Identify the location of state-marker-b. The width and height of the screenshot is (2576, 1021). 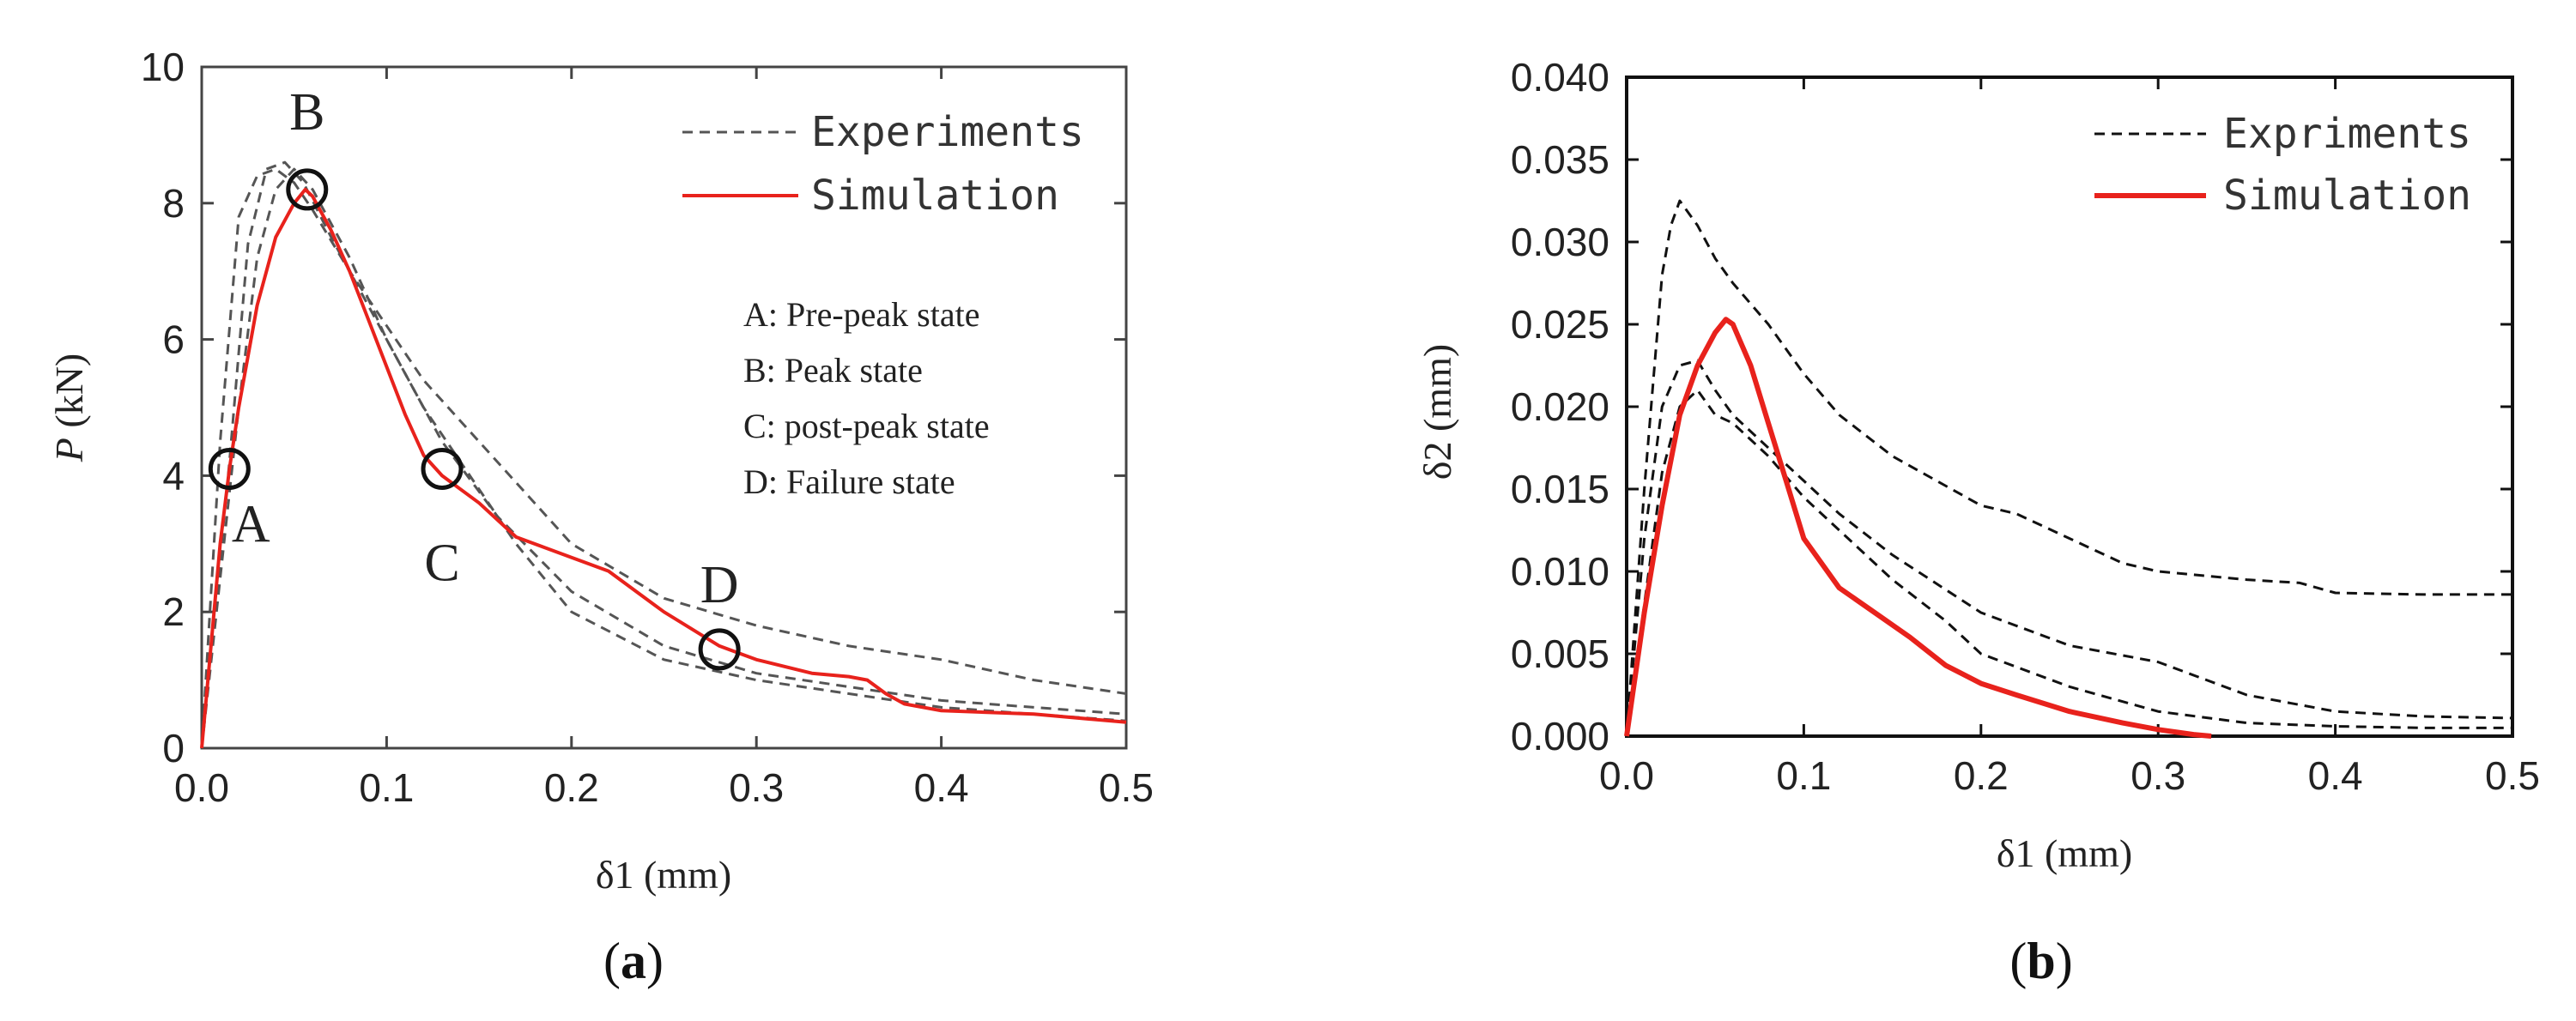
(307, 189).